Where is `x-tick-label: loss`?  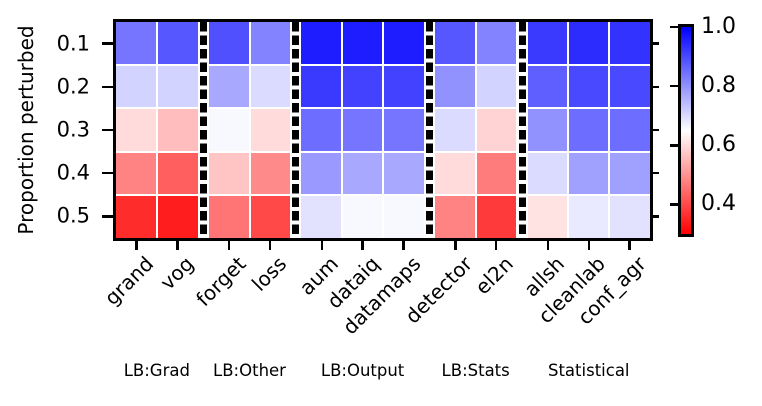
x-tick-label: loss is located at coordinates (269, 273).